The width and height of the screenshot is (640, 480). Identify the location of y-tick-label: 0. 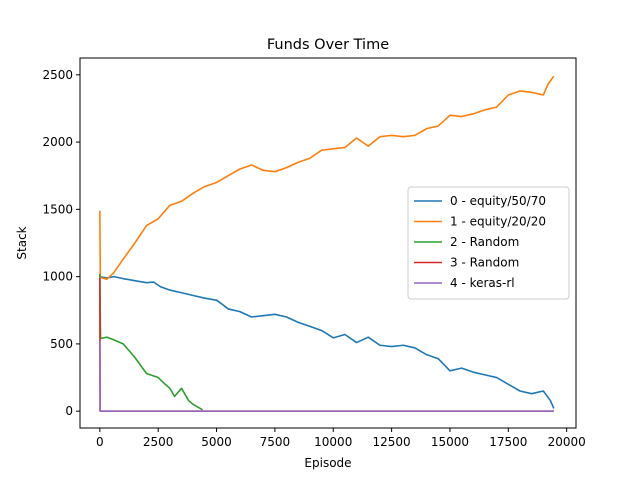
(69, 411).